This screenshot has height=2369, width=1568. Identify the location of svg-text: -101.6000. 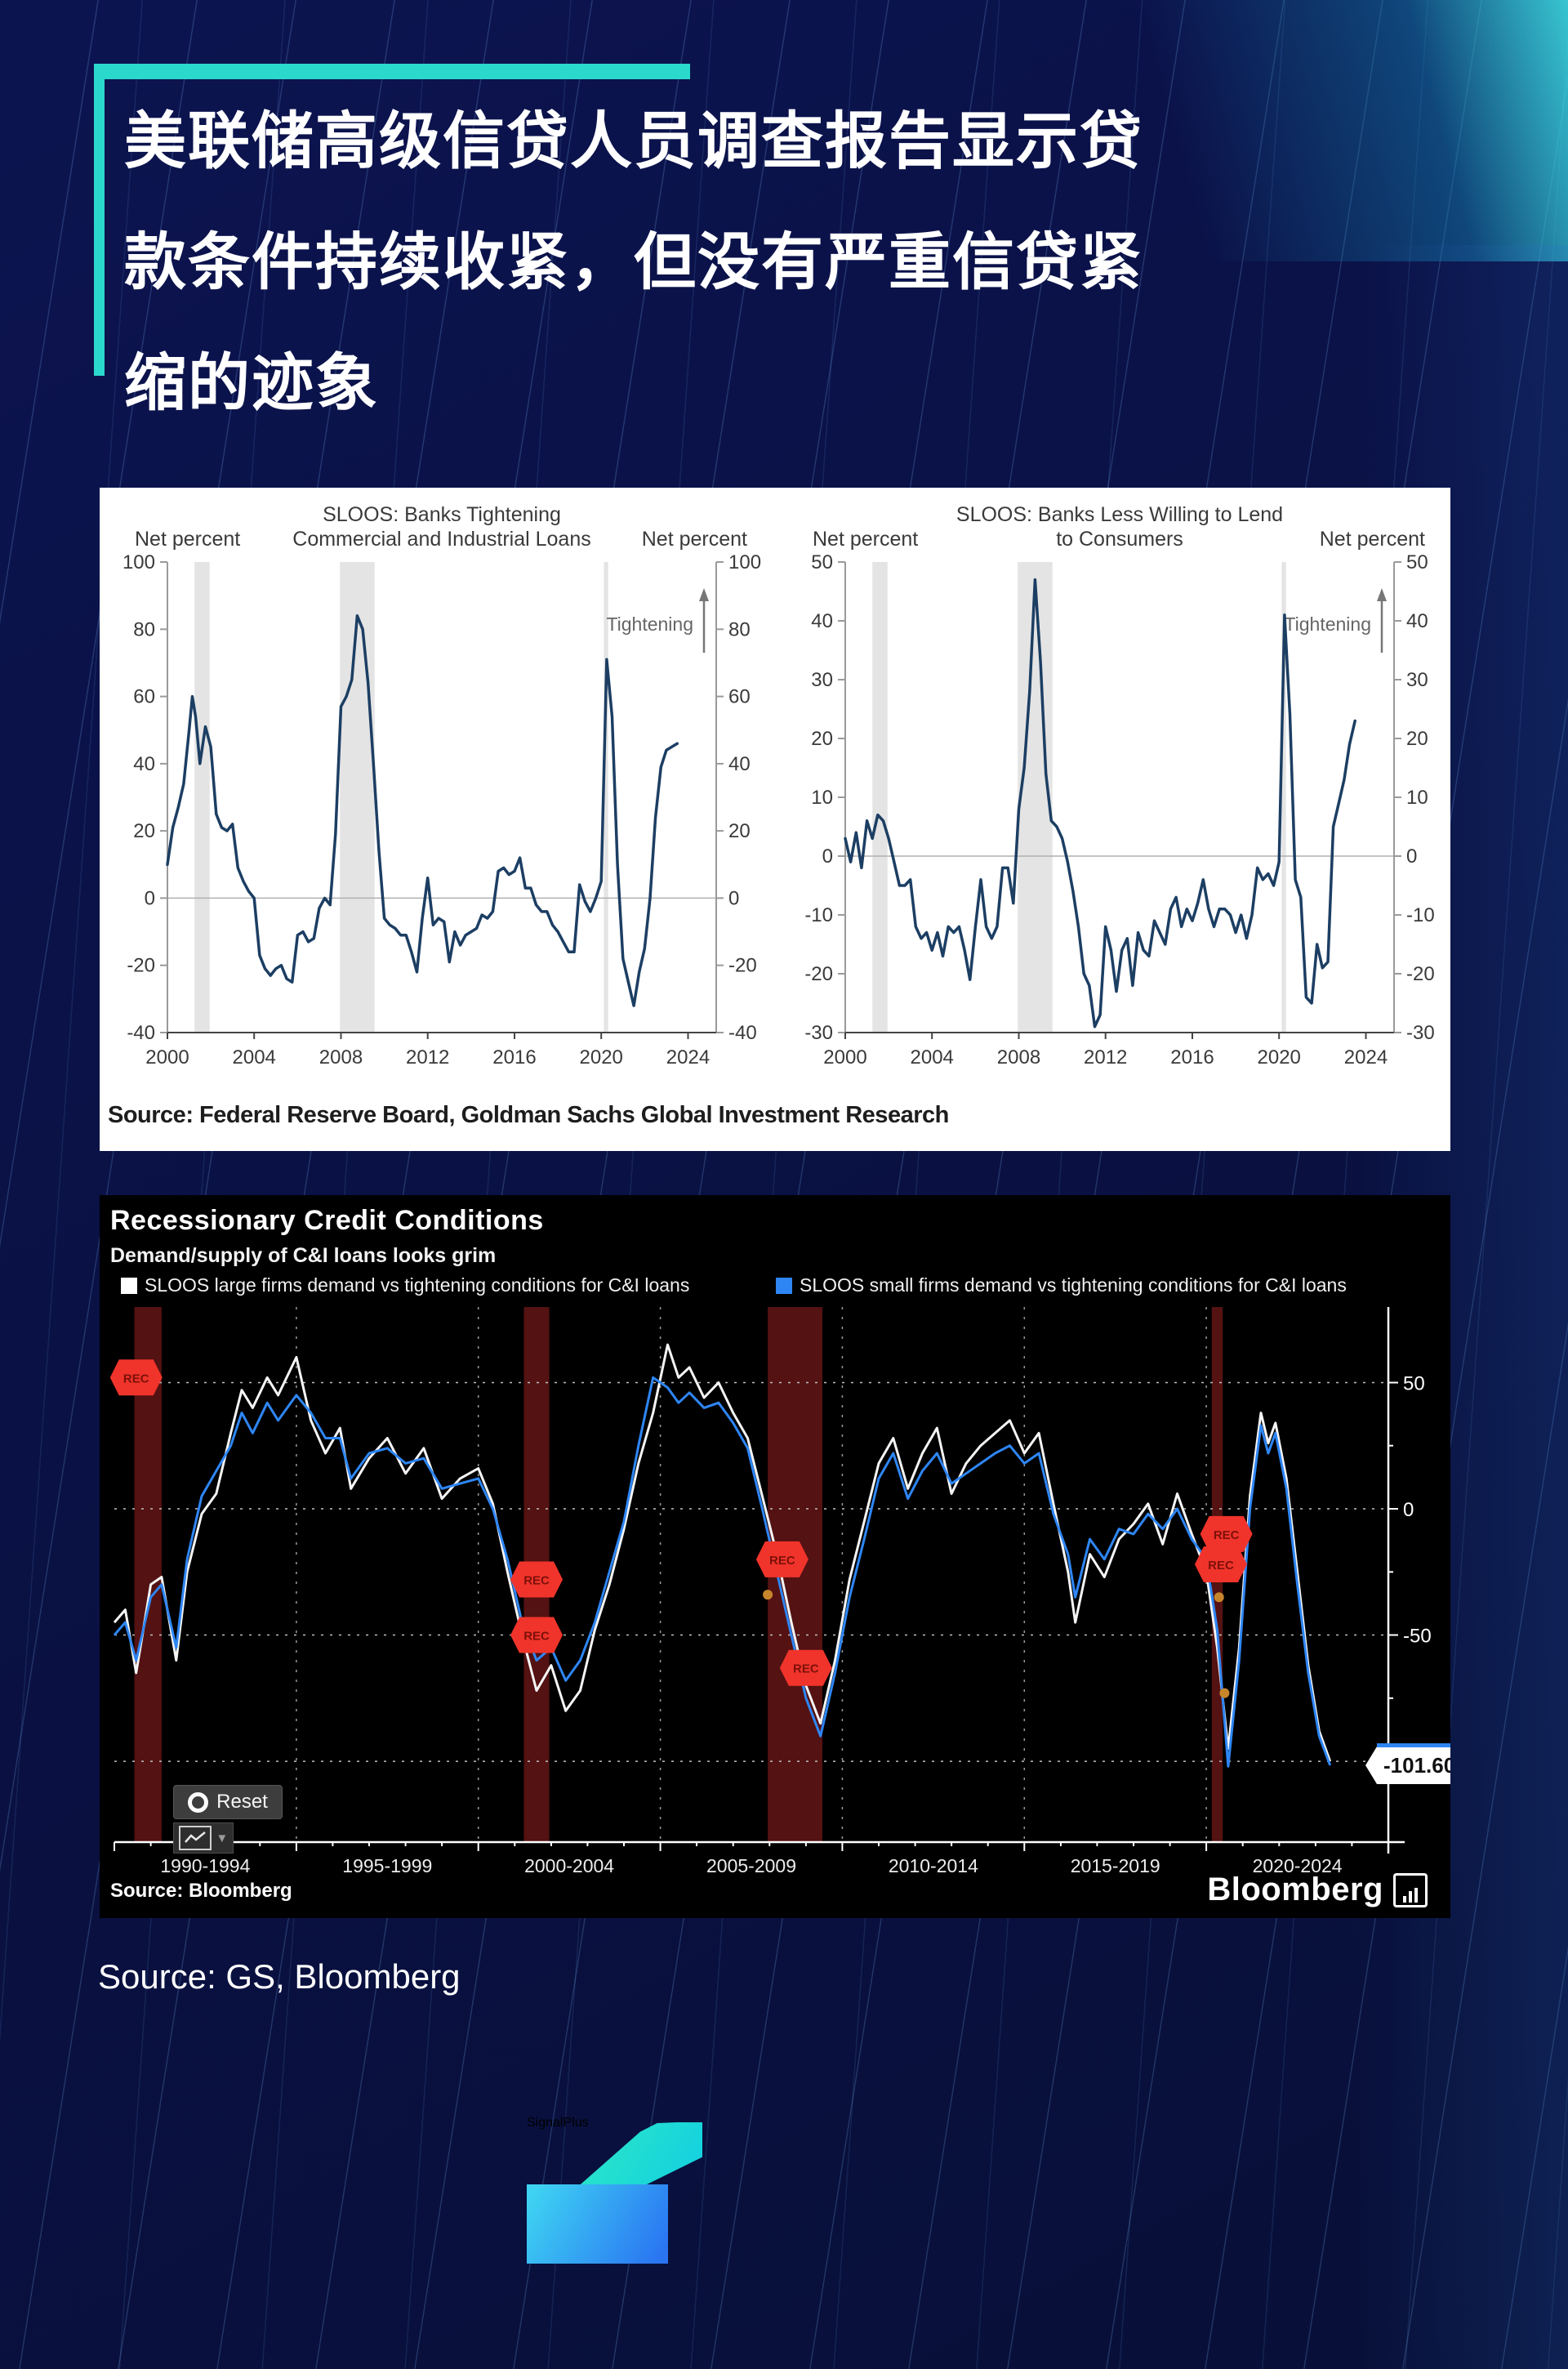
(1416, 1765).